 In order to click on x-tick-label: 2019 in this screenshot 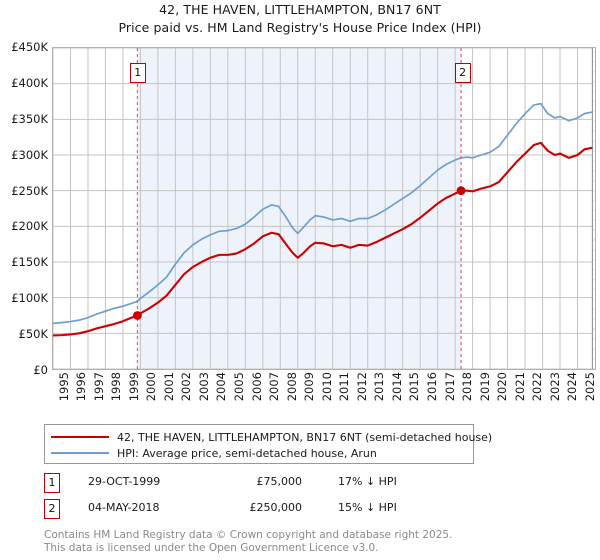, I will do `click(484, 387)`.